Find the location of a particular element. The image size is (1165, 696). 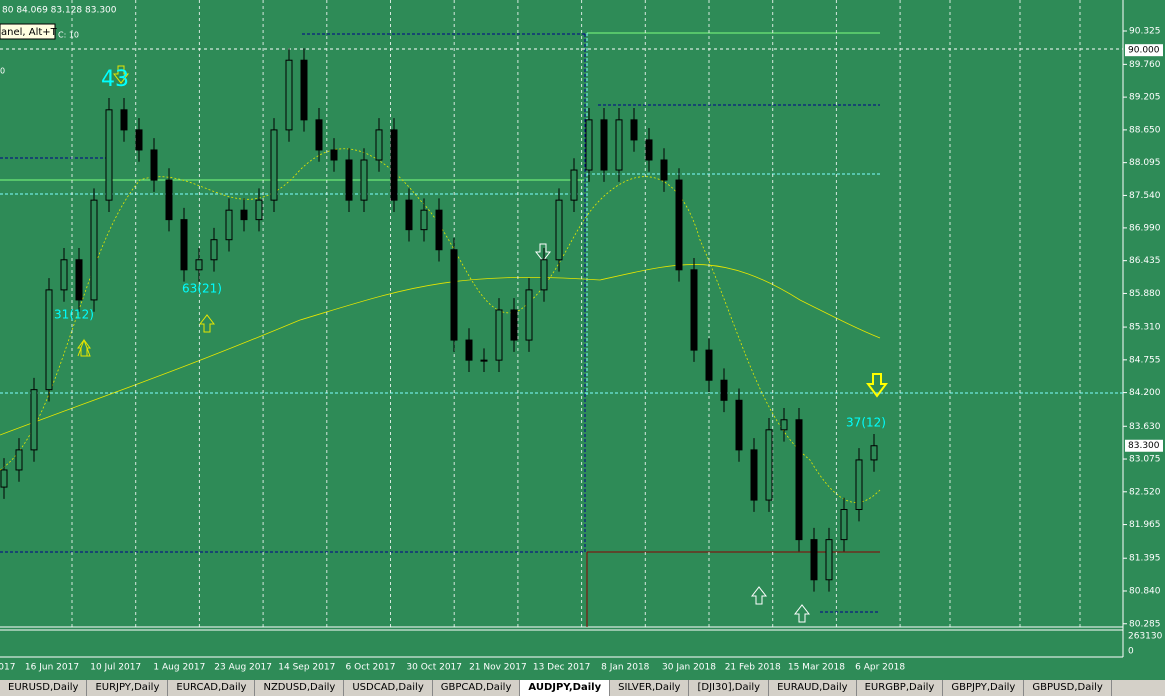

y-tick-label: 90.325 is located at coordinates (1145, 31).